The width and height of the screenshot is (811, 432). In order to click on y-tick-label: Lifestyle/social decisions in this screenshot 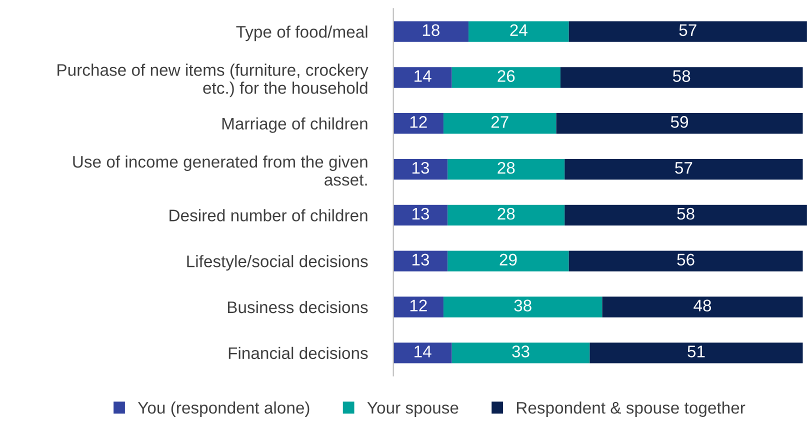, I will do `click(277, 263)`.